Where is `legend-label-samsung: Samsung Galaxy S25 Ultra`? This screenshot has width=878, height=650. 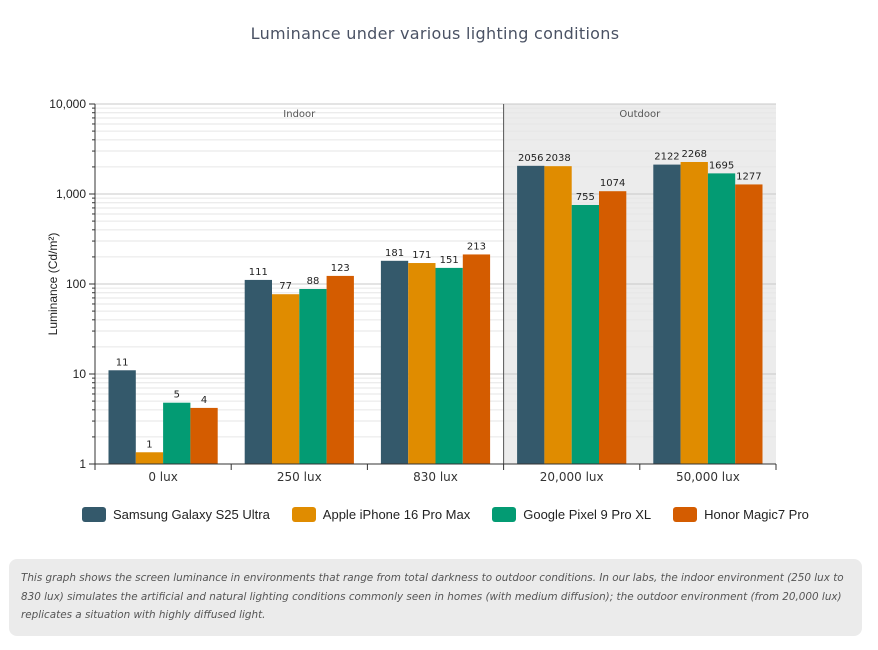 legend-label-samsung: Samsung Galaxy S25 Ultra is located at coordinates (191, 514).